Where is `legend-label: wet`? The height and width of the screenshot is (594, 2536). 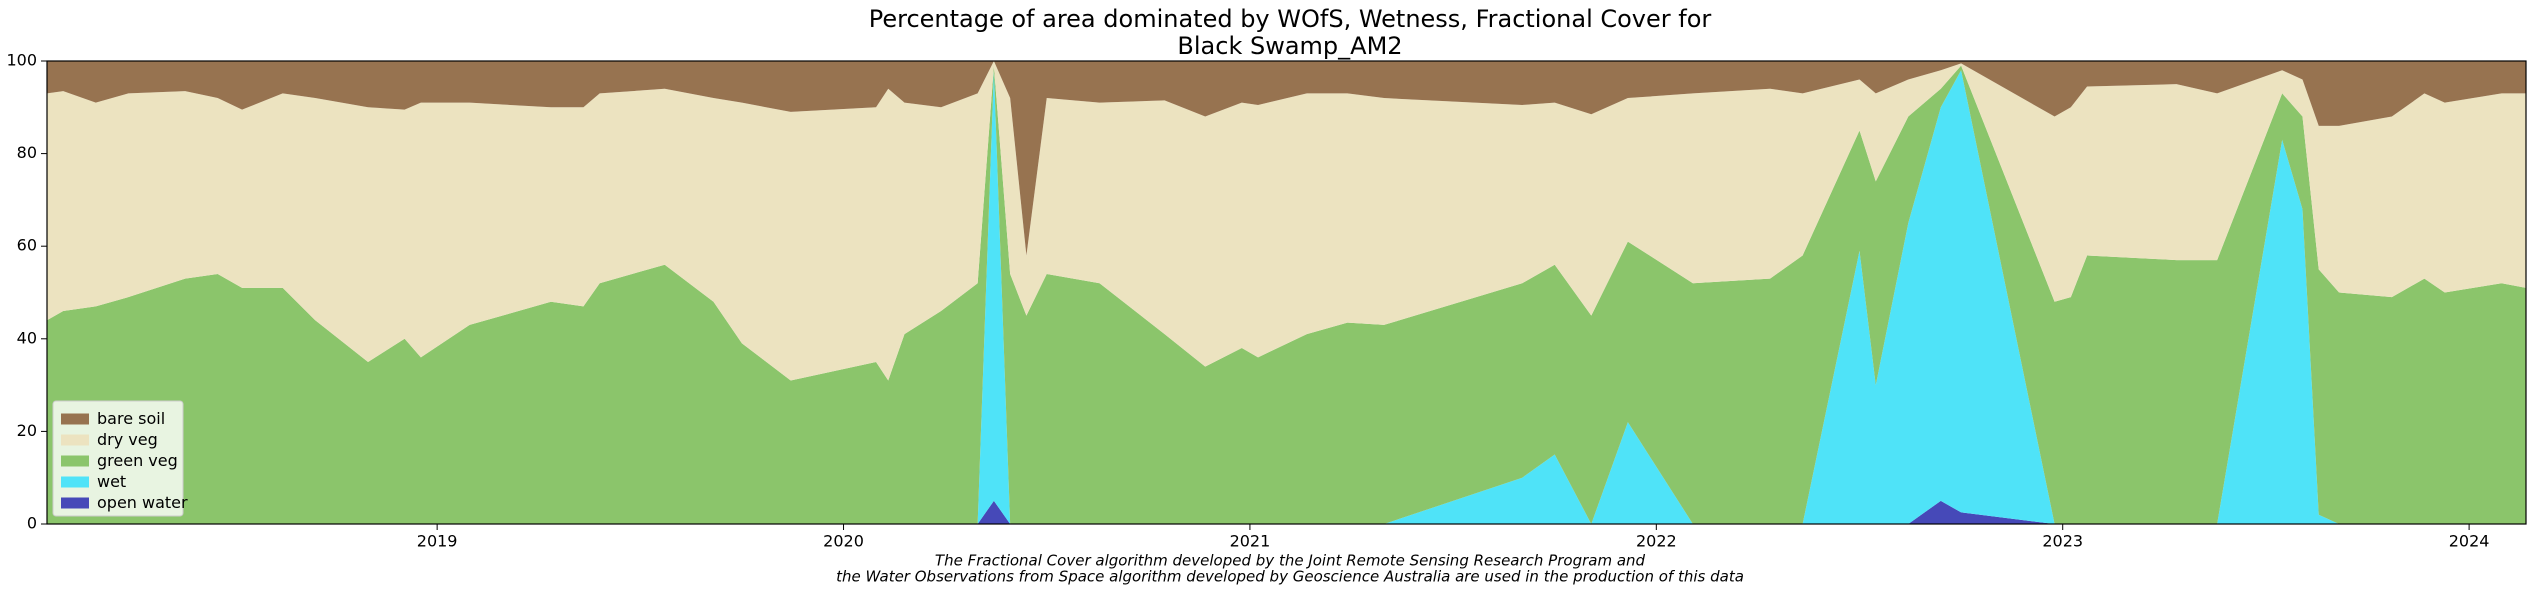
legend-label: wet is located at coordinates (111, 481).